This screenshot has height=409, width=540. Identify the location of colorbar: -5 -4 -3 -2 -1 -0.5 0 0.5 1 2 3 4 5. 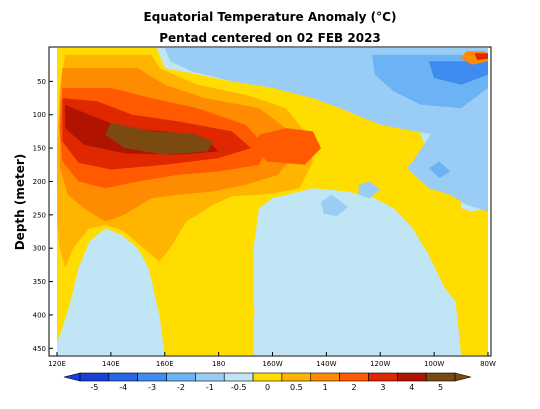
(267, 382).